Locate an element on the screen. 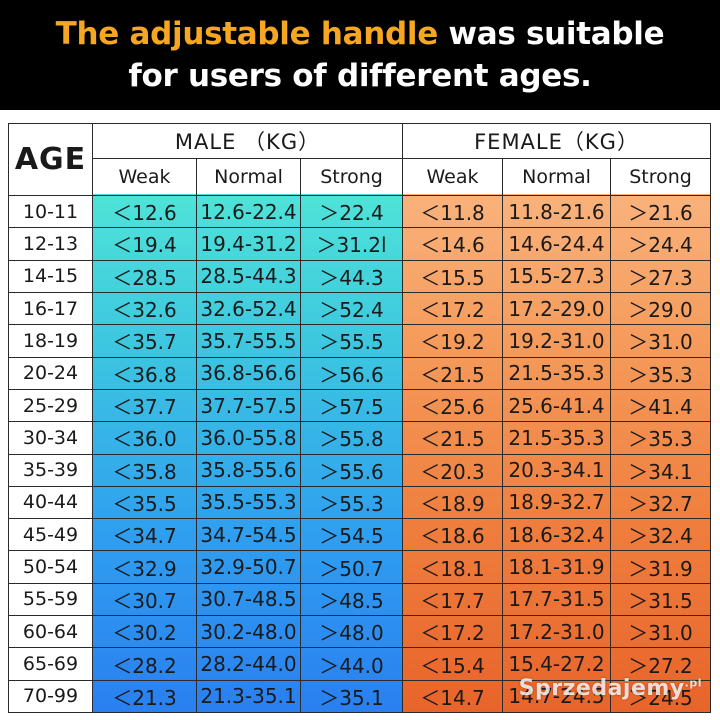 This screenshot has height=720, width=720. female-weak-cell: ＜14.6 is located at coordinates (453, 244).